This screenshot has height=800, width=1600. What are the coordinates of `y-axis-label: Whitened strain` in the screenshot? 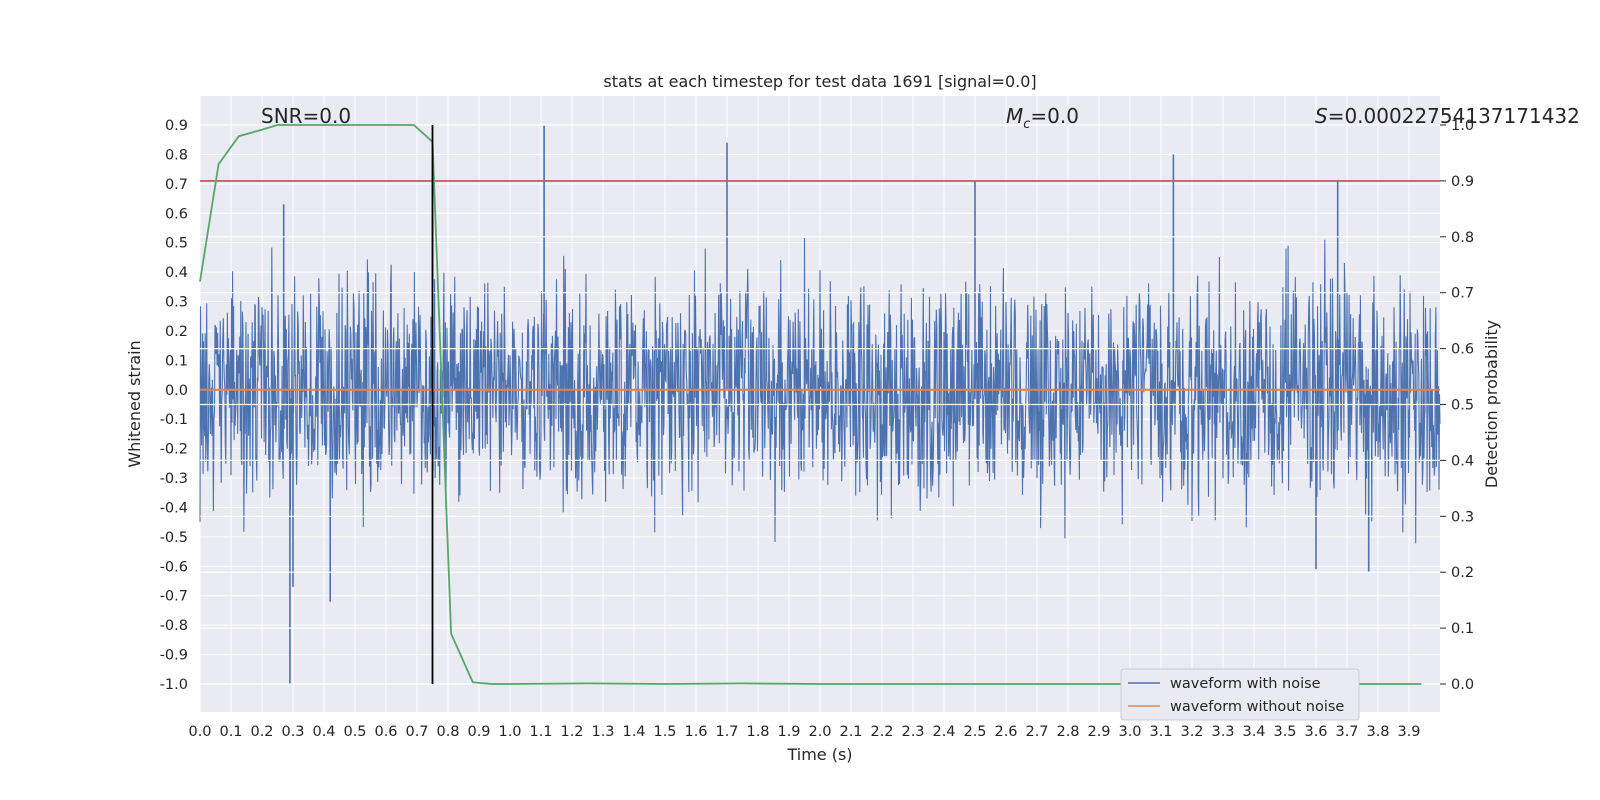 It's located at (134, 403).